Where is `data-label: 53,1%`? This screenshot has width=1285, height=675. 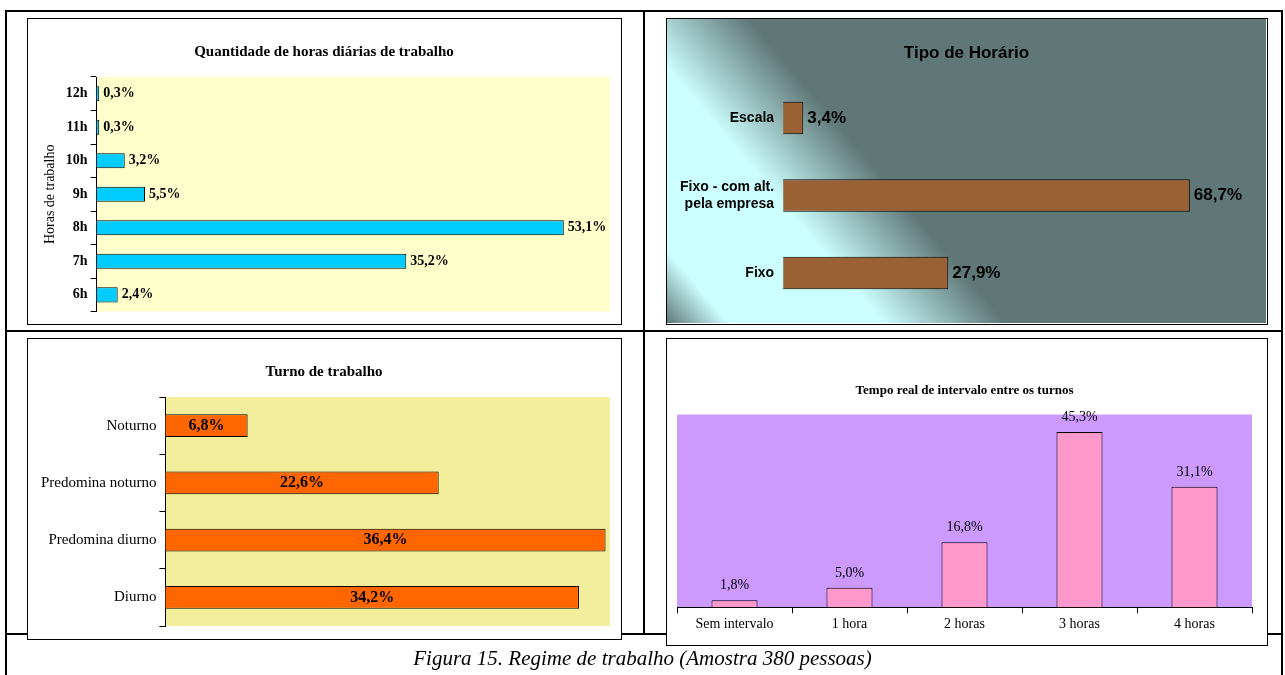
data-label: 53,1% is located at coordinates (587, 227).